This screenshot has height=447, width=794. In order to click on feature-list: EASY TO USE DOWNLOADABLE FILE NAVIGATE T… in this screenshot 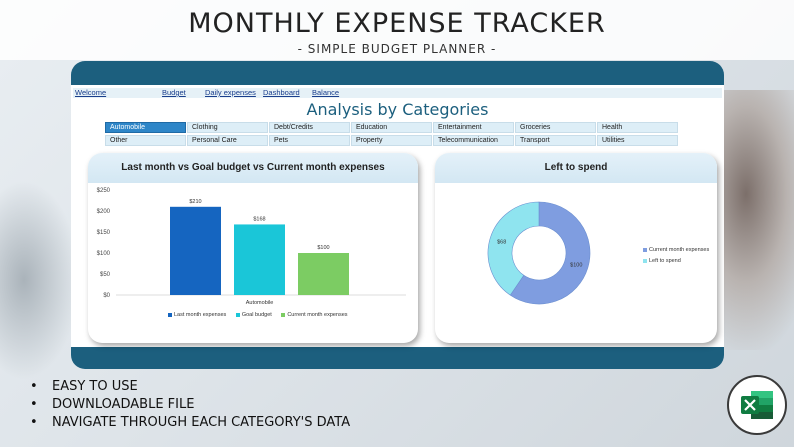, I will do `click(190, 405)`.